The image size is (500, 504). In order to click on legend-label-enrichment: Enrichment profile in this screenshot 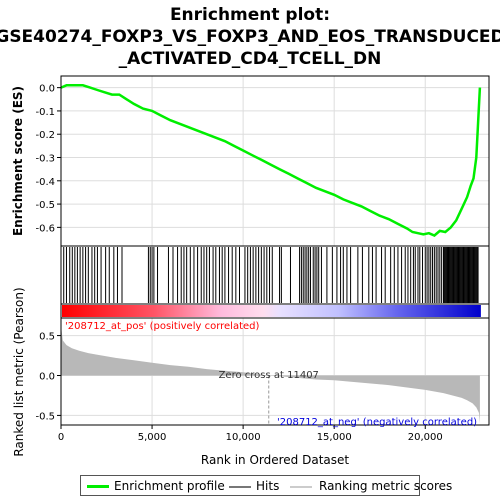, I will do `click(169, 486)`.